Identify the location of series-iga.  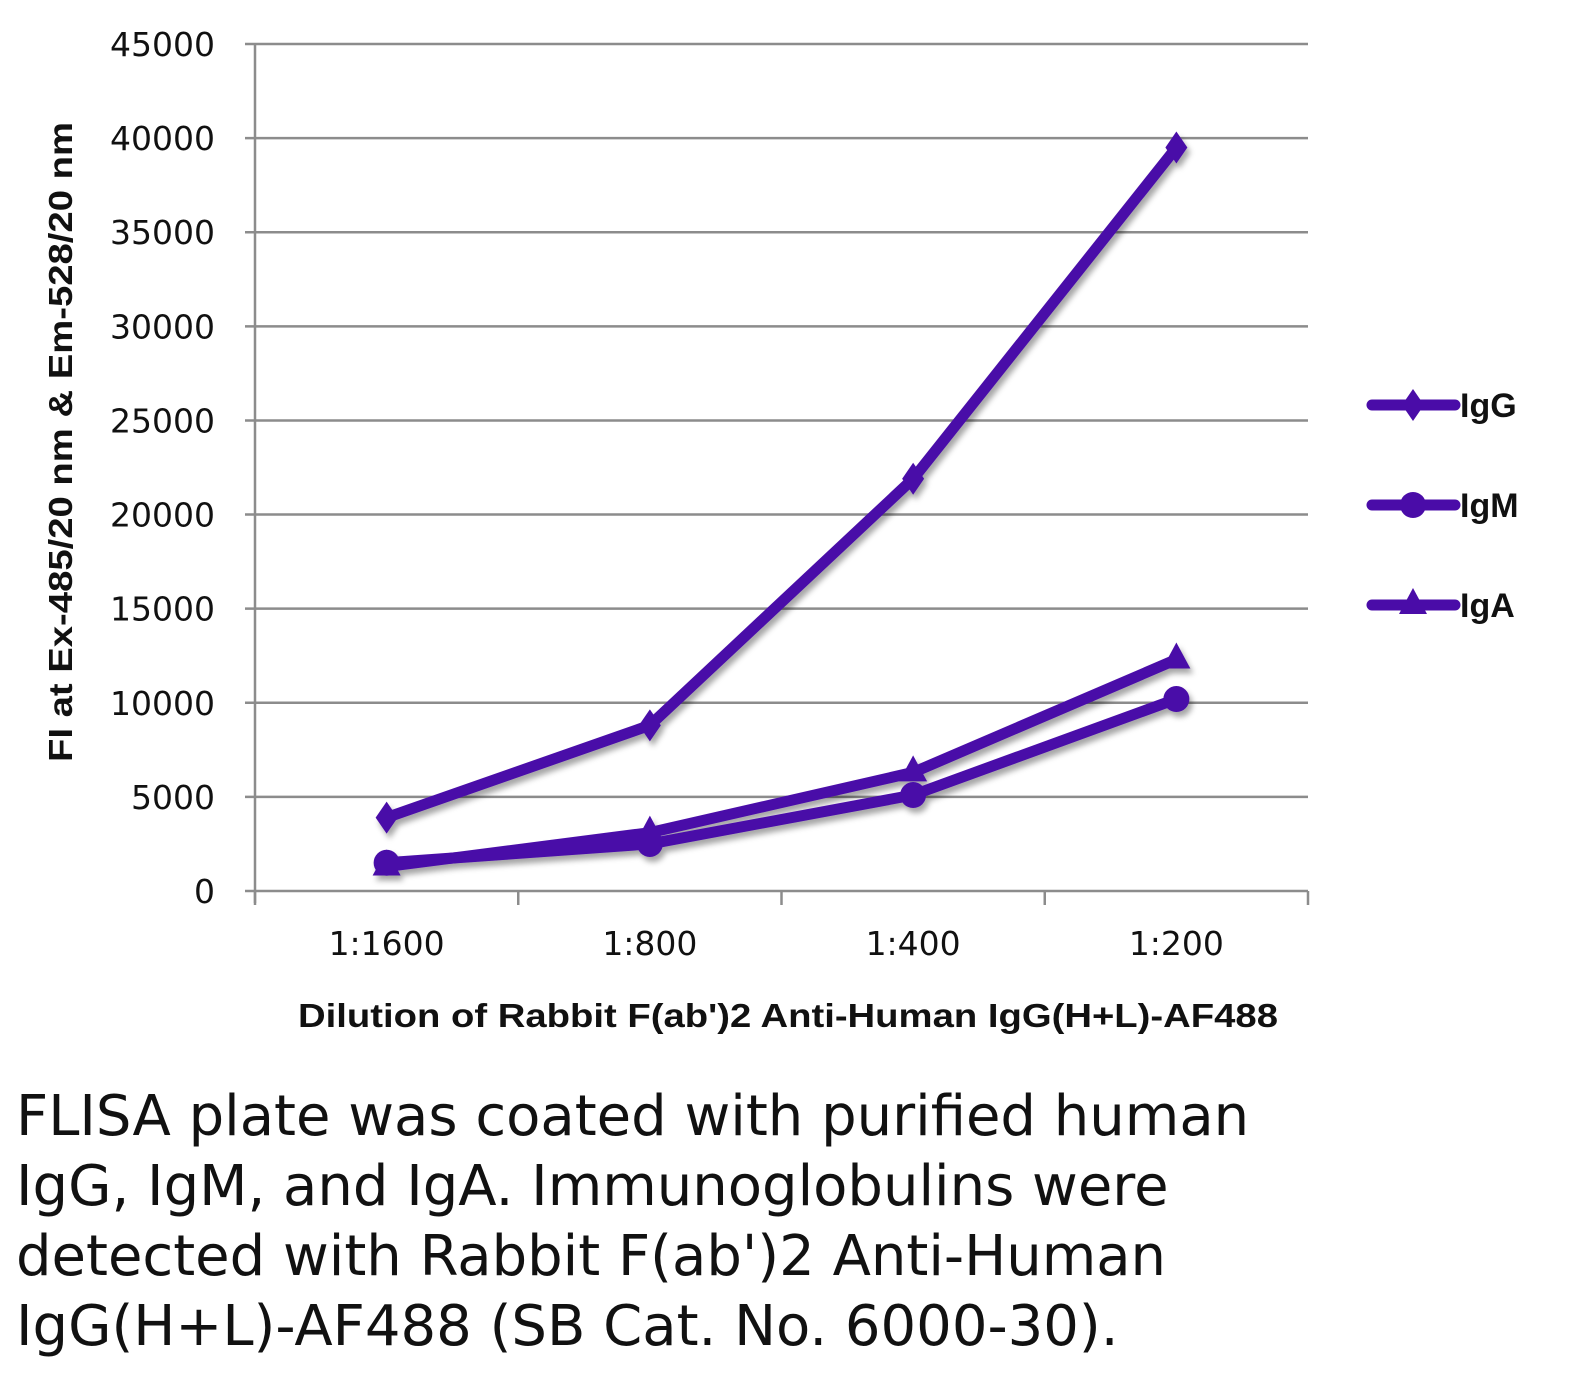
(781, 759).